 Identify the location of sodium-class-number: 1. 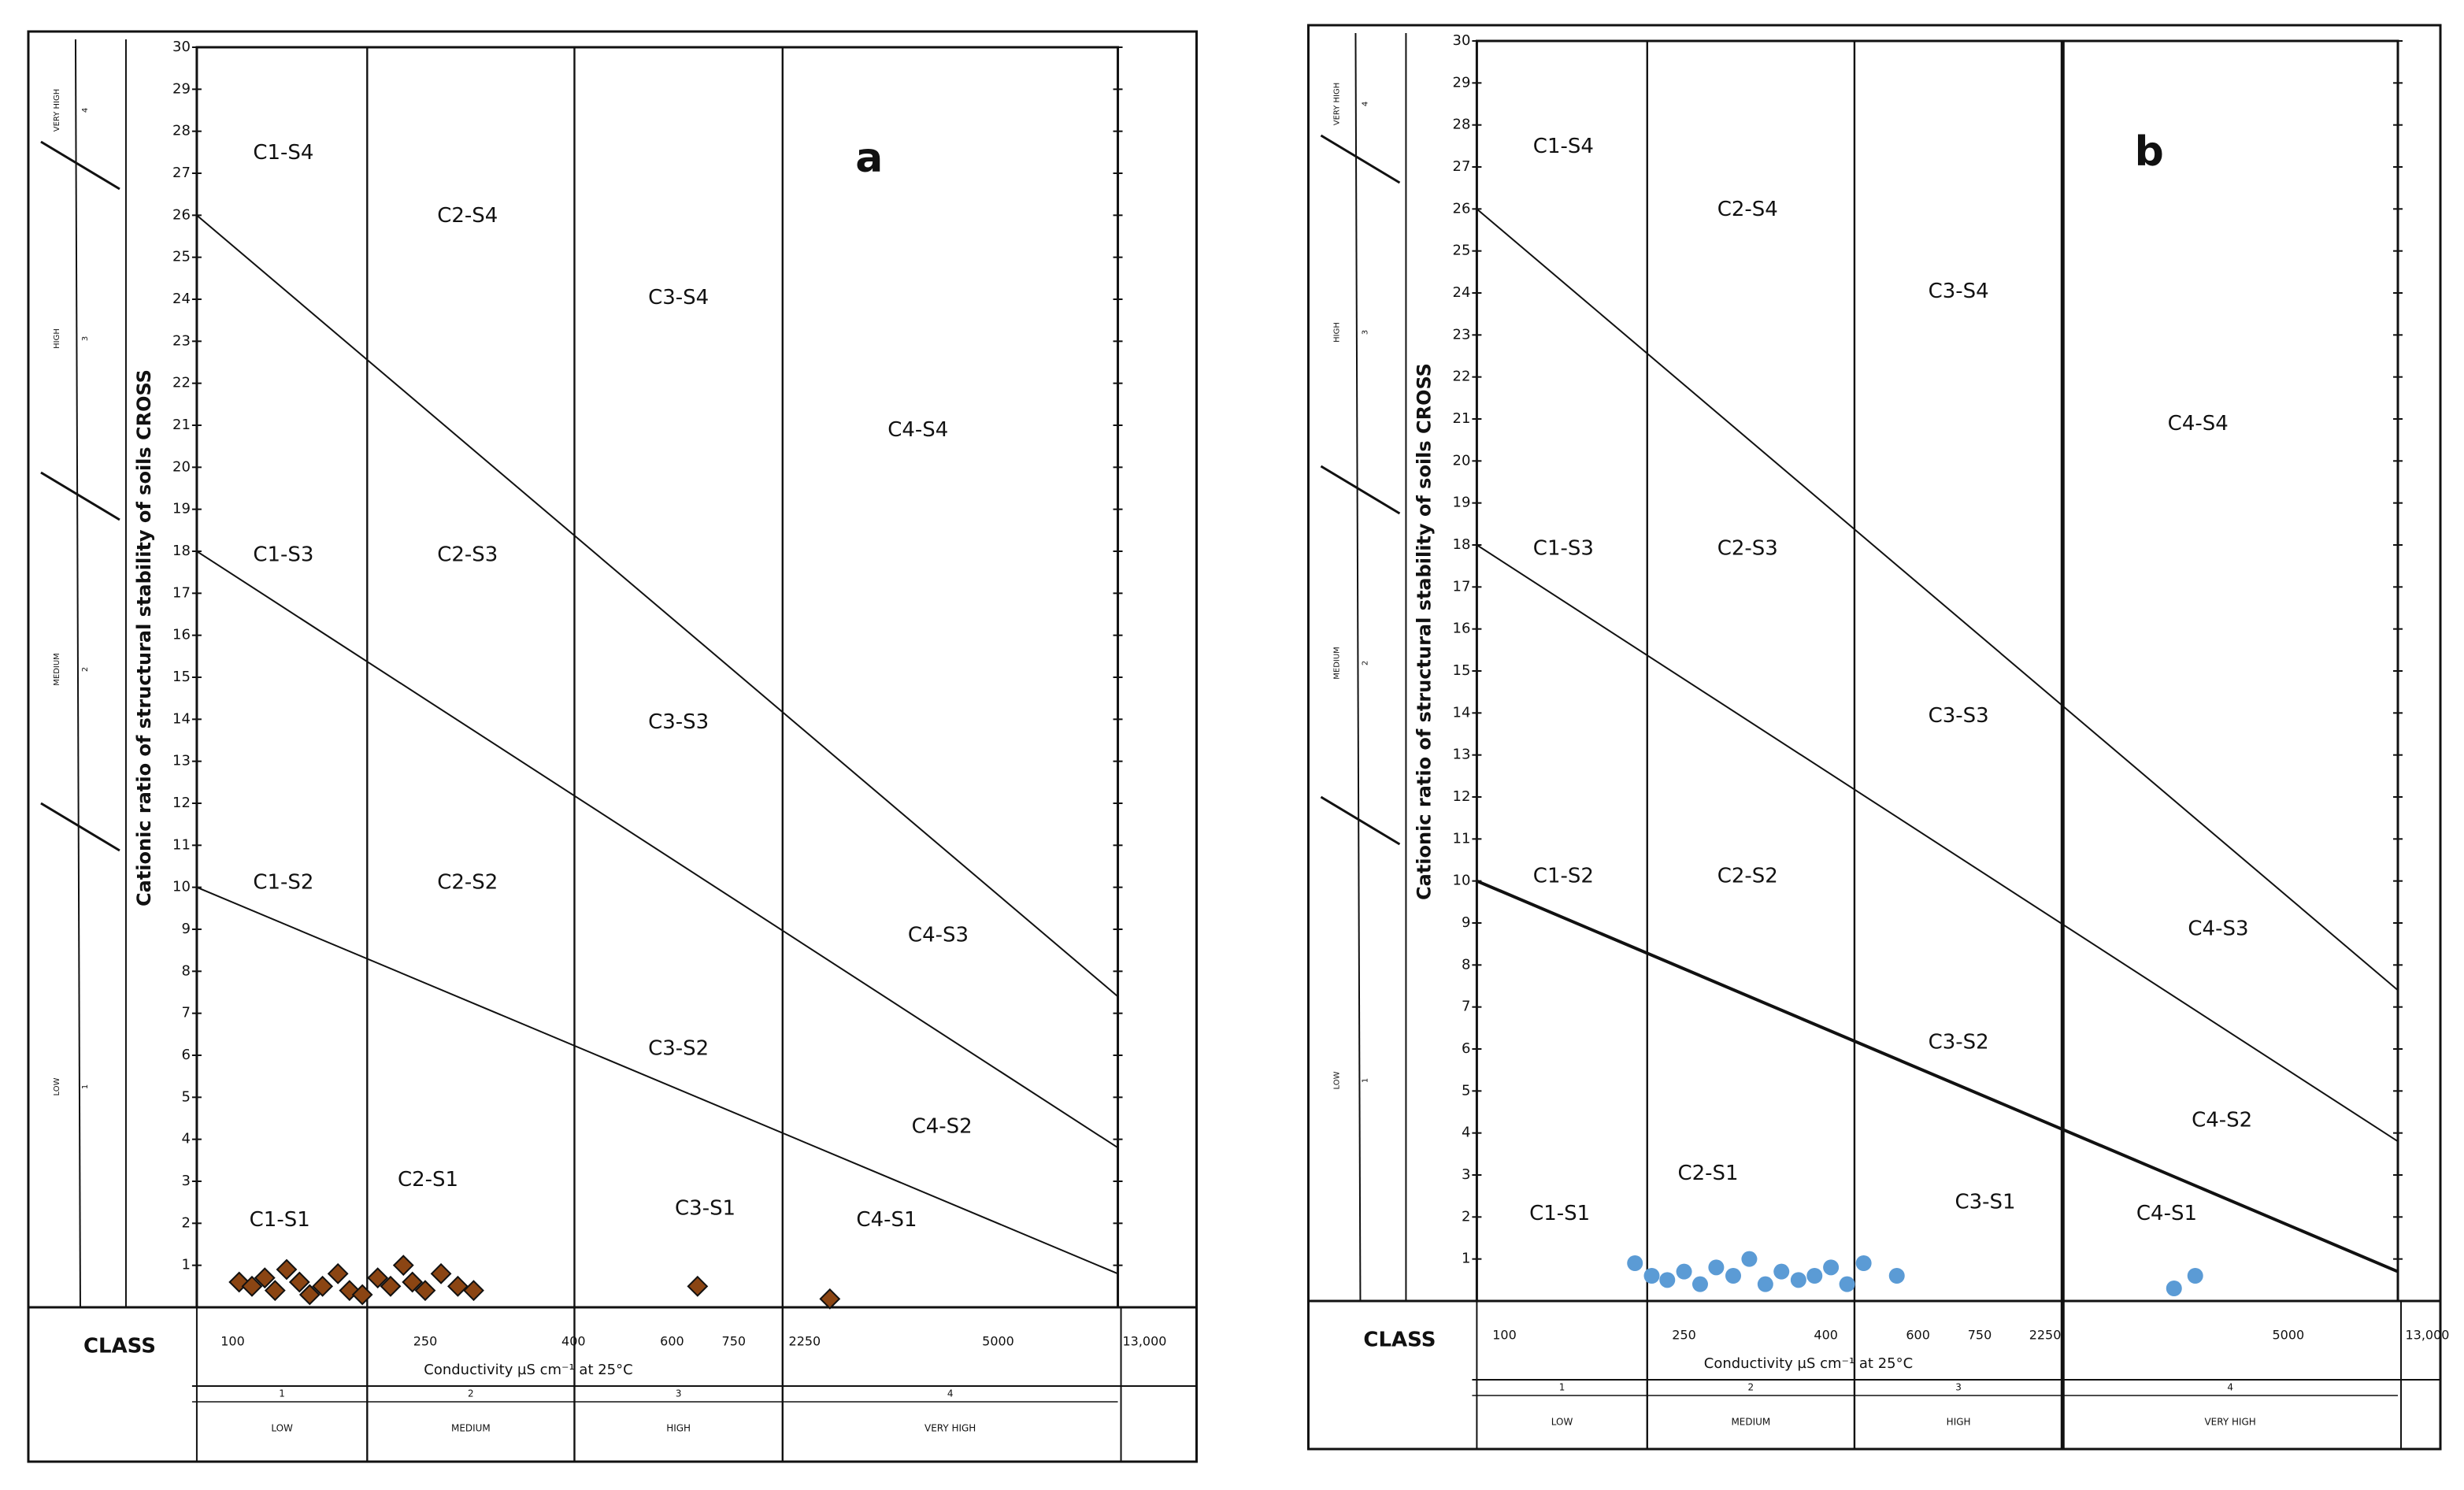
(85, 1087).